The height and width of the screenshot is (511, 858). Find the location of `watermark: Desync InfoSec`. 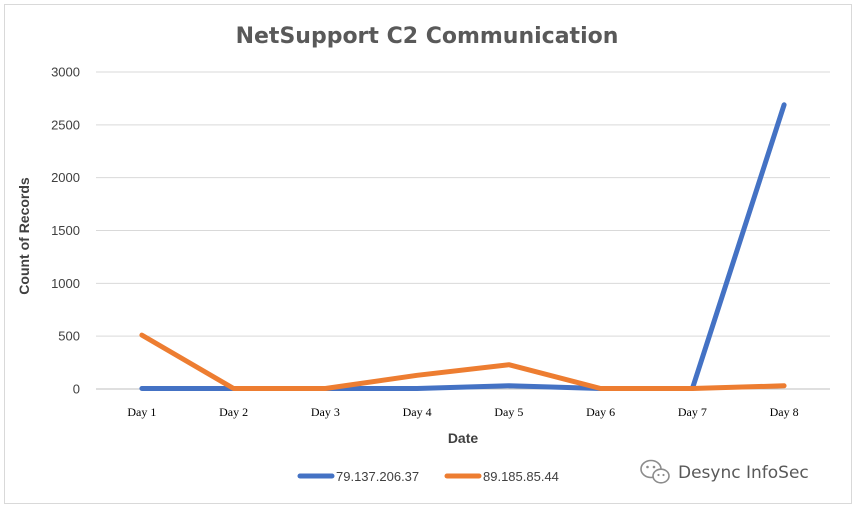

watermark: Desync InfoSec is located at coordinates (724, 471).